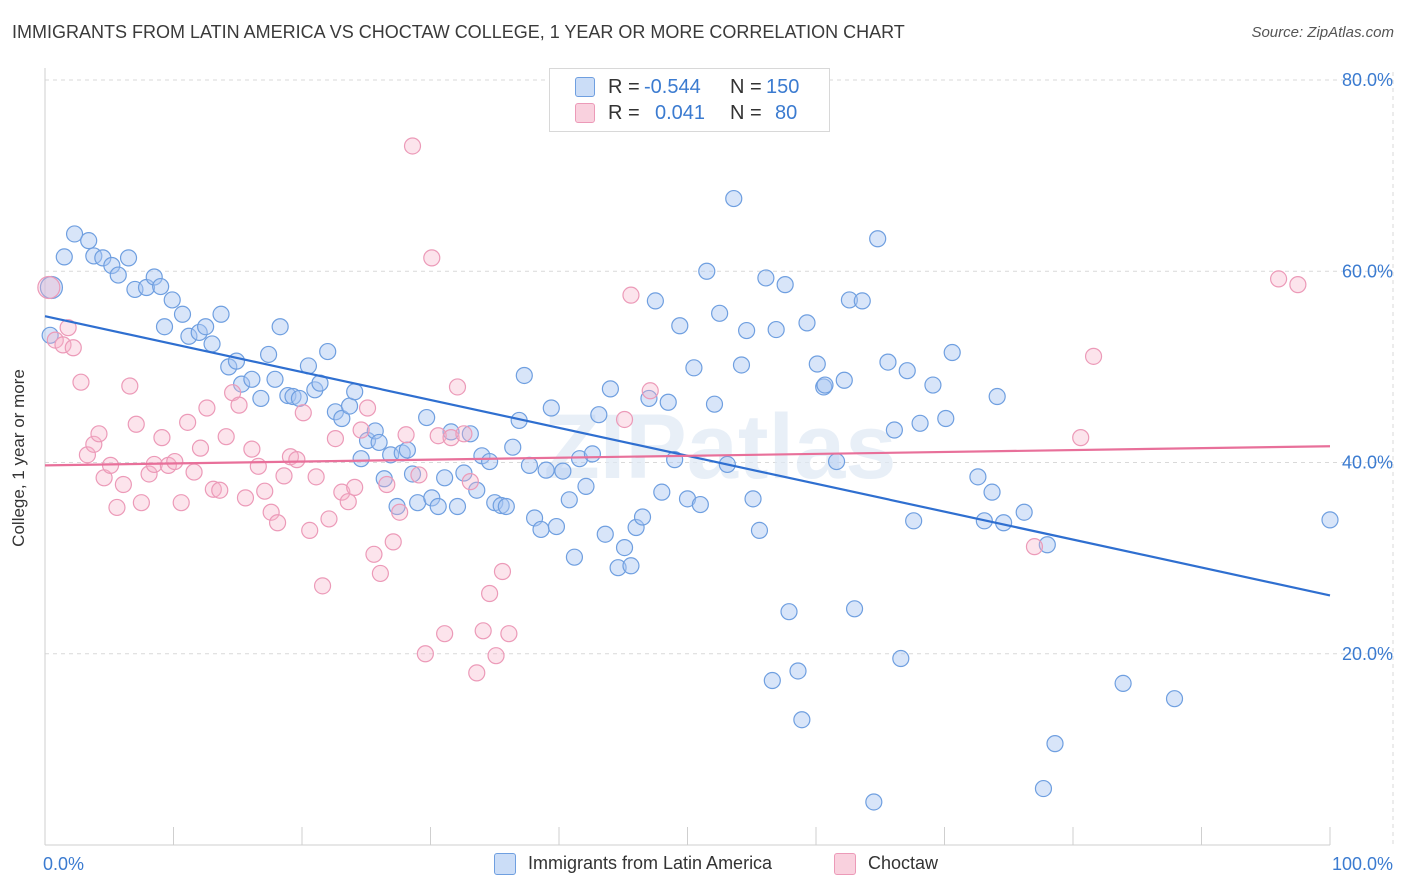 This screenshot has height=892, width=1406. Describe the element at coordinates (845, 864) in the screenshot. I see `bottom-legend-swatch-pink` at that location.